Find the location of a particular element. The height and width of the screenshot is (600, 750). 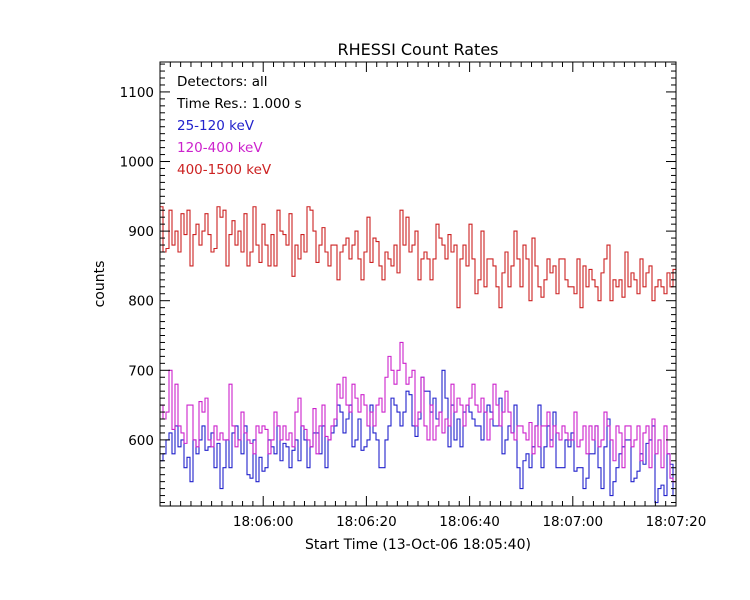

detectors-annotation: Detectors: all is located at coordinates (222, 82).